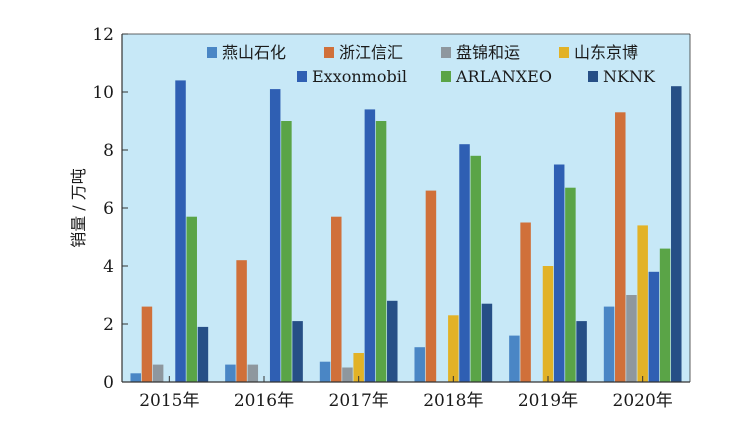  I want to click on x-tick-label: 2017年, so click(359, 401).